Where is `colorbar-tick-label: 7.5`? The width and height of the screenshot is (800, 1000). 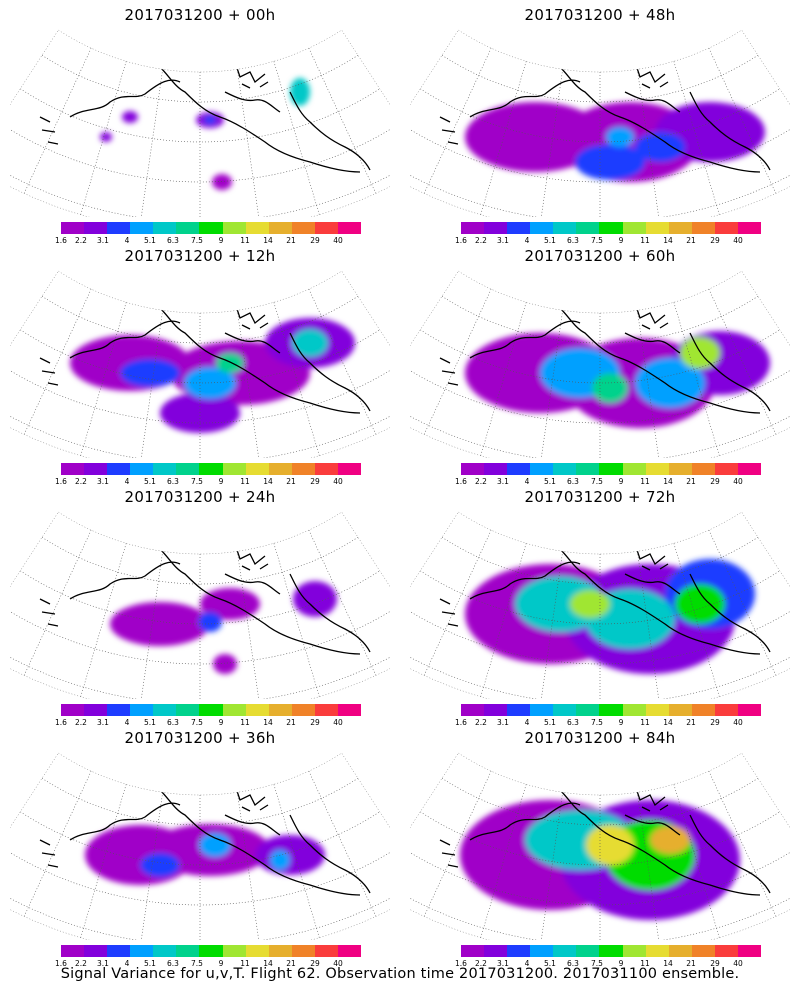 colorbar-tick-label: 7.5 is located at coordinates (597, 963).